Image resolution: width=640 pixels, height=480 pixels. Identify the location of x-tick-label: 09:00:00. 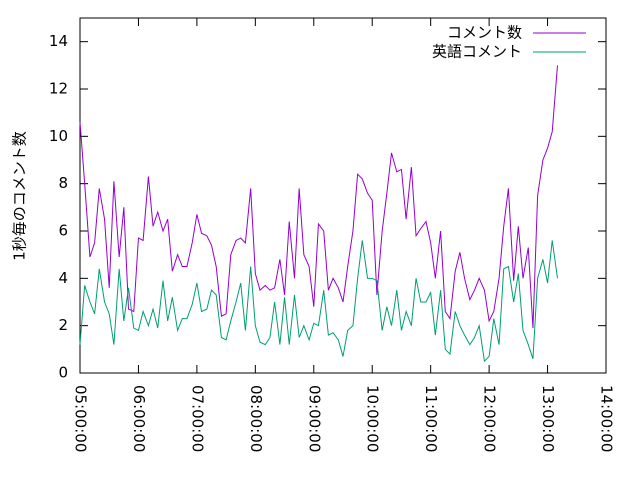
(314, 418).